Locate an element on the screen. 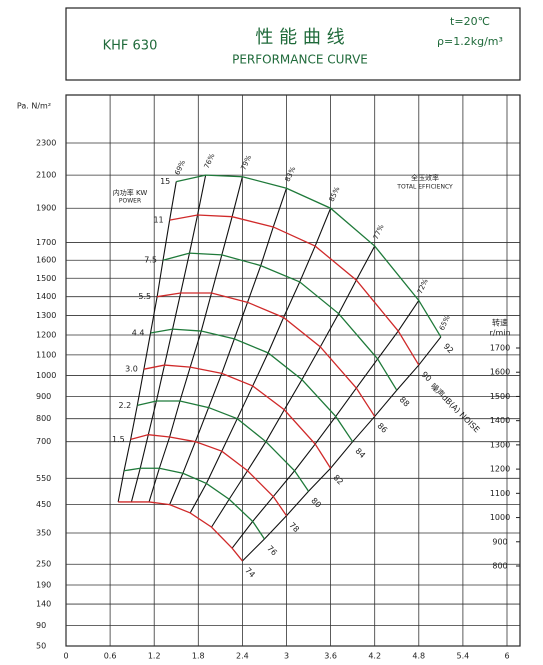  efficiency-value: 77% is located at coordinates (379, 232).